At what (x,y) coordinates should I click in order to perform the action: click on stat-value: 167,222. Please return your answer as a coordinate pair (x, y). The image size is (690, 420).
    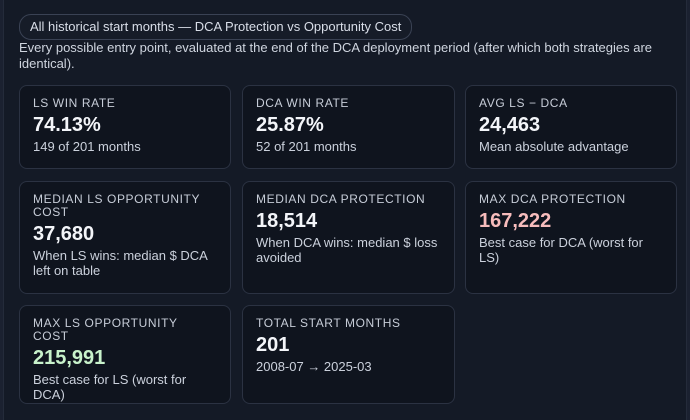
    Looking at the image, I should click on (515, 221).